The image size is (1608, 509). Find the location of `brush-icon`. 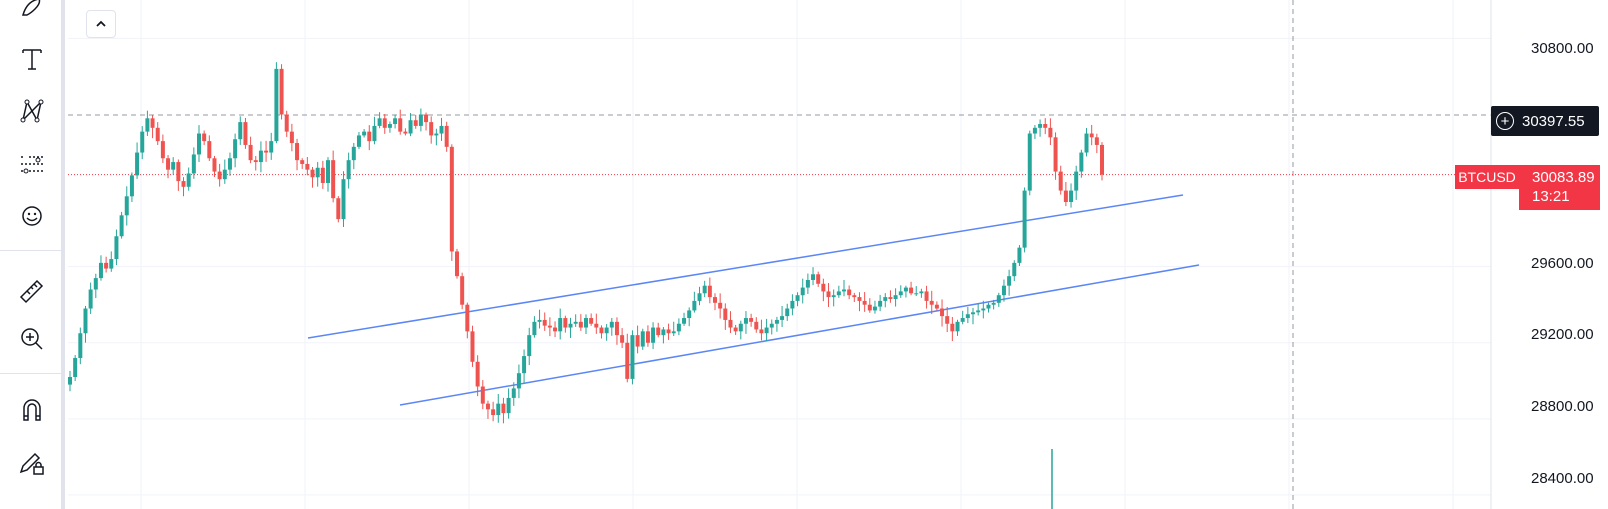

brush-icon is located at coordinates (32, 14).